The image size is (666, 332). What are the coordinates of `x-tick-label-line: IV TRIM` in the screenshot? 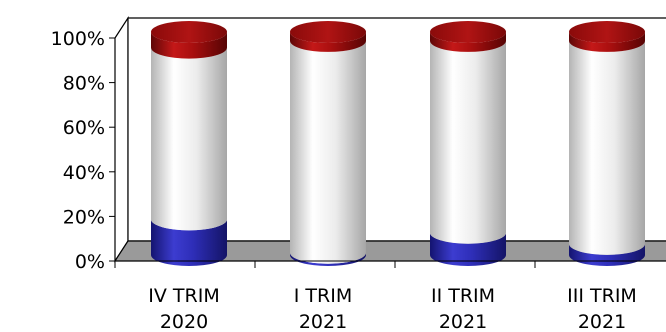 It's located at (183, 296).